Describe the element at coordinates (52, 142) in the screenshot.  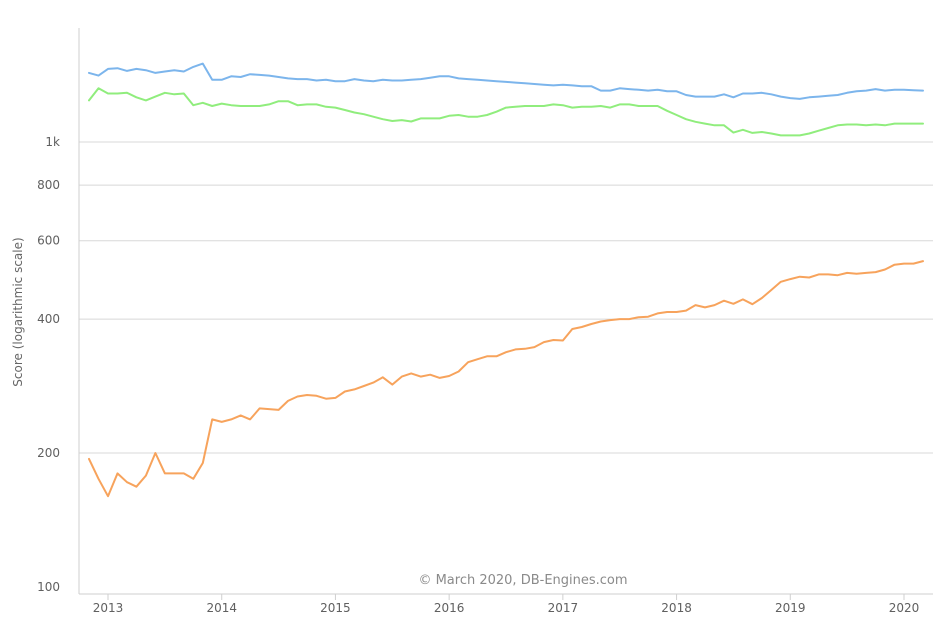
I see `y-tick-label: 1k` at that location.